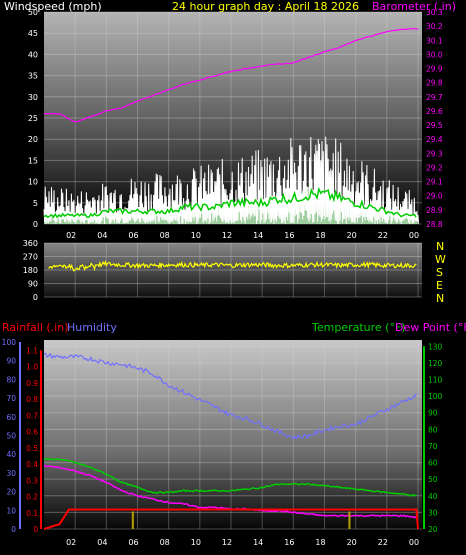 The height and width of the screenshot is (555, 466). Describe the element at coordinates (414, 542) in the screenshot. I see `hour-tick-label-bottom: 00` at that location.